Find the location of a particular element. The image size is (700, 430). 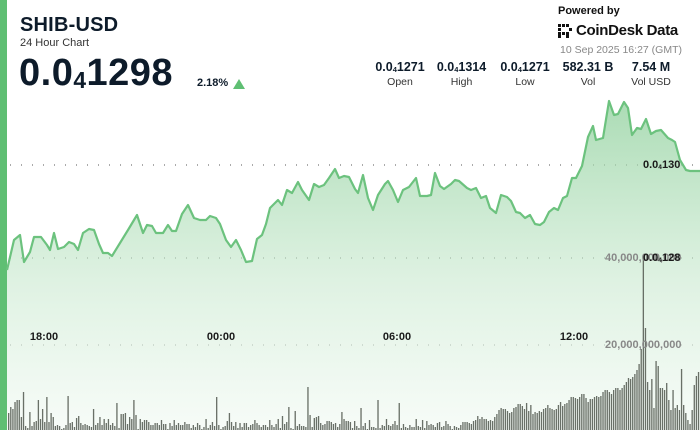

powered-by-label: Powered by is located at coordinates (589, 11).